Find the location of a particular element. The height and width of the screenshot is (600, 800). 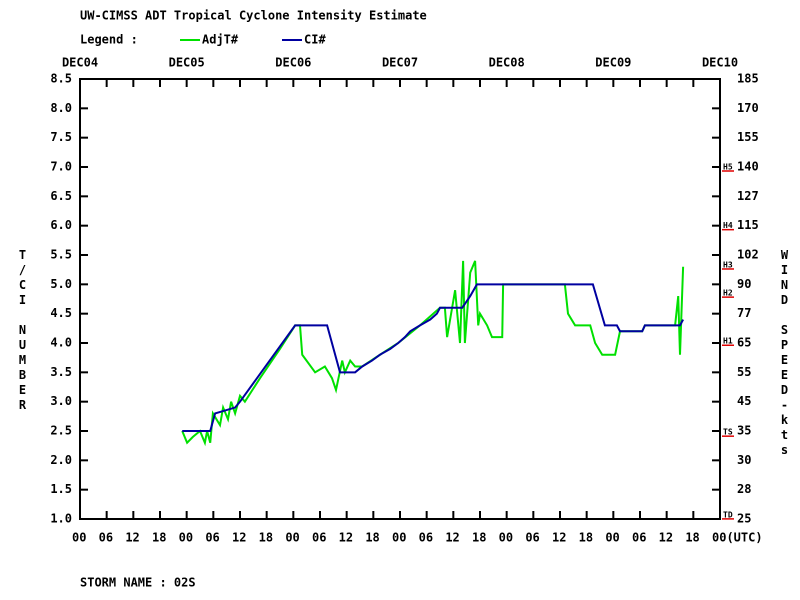

top-date-label: DEC09 is located at coordinates (613, 63).